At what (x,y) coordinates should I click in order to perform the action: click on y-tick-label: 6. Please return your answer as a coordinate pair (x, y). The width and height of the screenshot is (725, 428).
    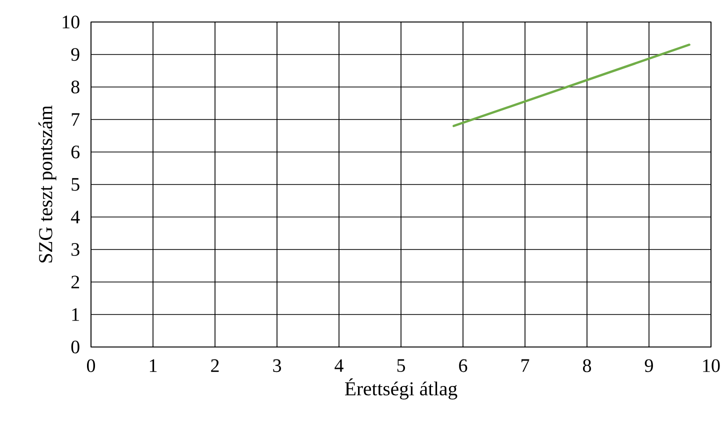
    Looking at the image, I should click on (75, 152).